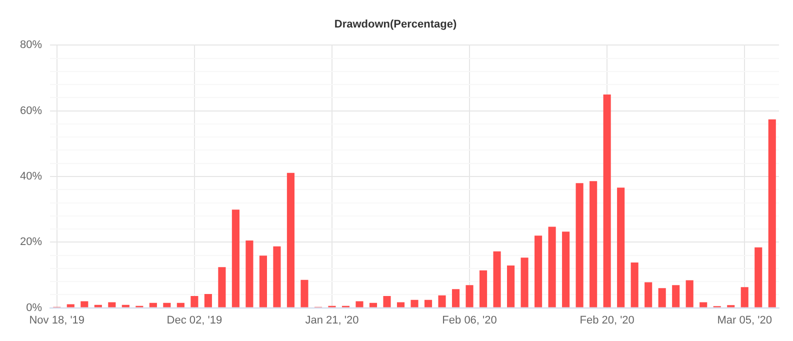  Describe the element at coordinates (31, 45) in the screenshot. I see `y-tick-label: 80%` at that location.